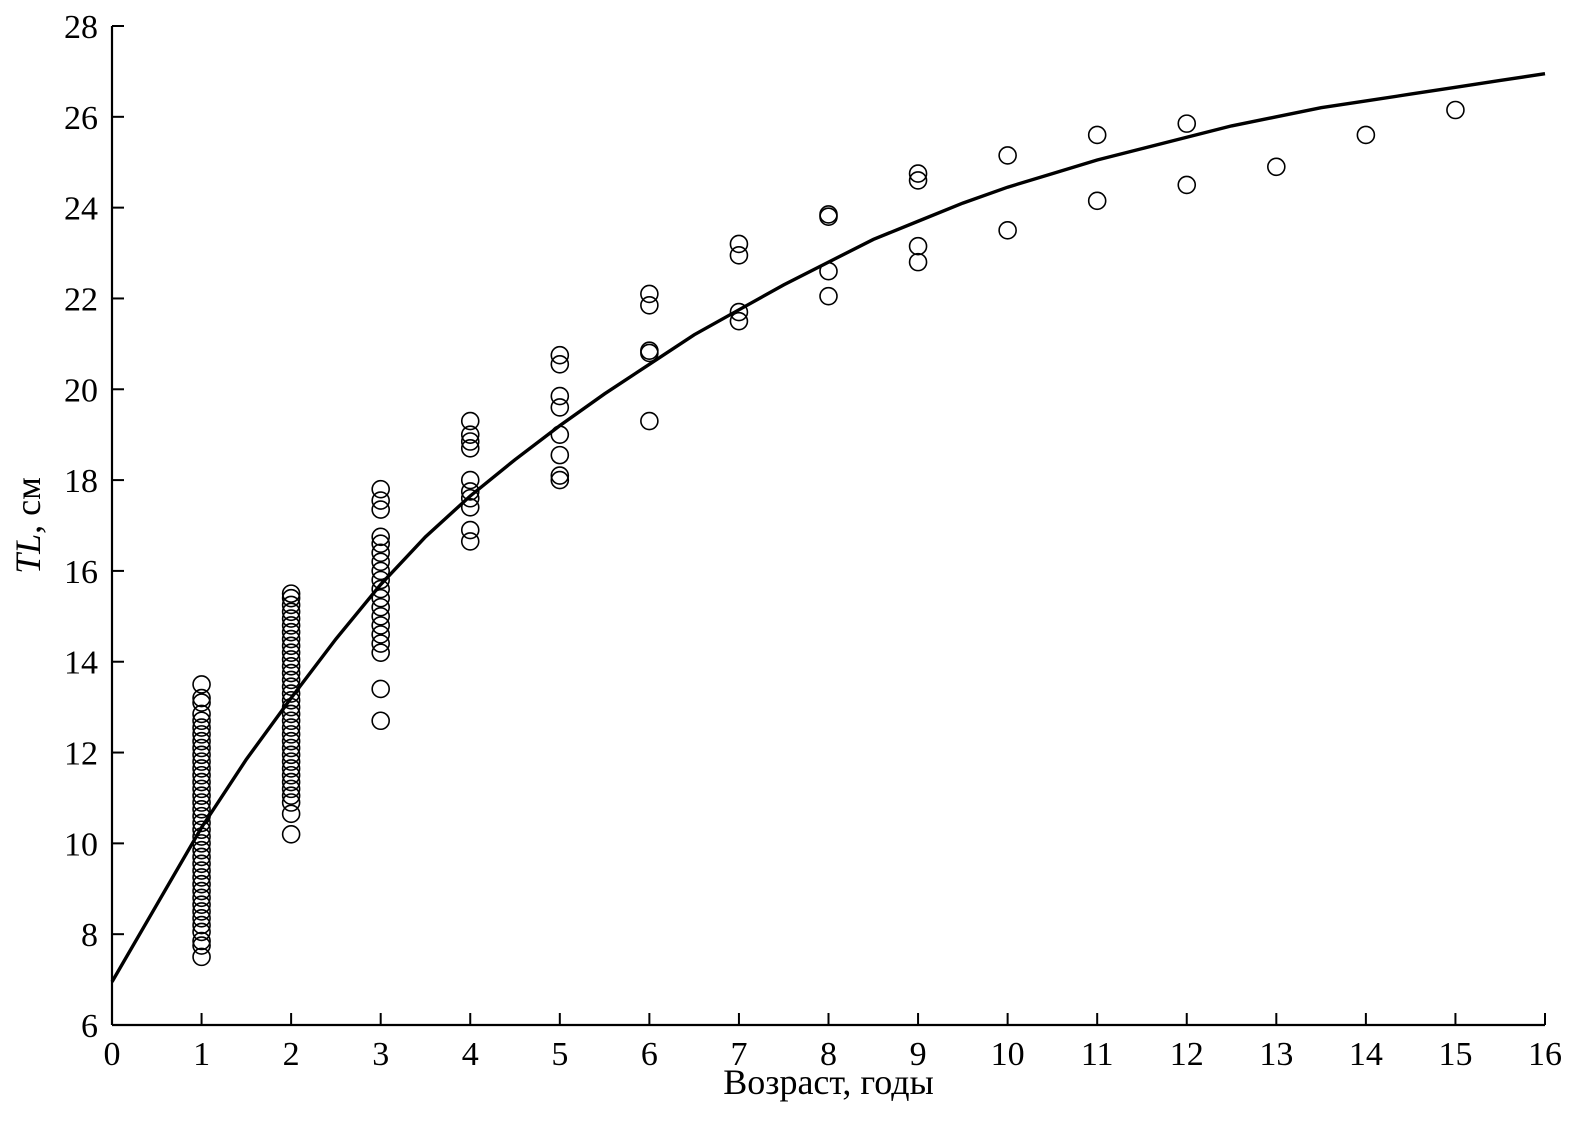 This screenshot has width=1573, height=1141. What do you see at coordinates (28, 554) in the screenshot?
I see `y-axis-label-variable: TL` at bounding box center [28, 554].